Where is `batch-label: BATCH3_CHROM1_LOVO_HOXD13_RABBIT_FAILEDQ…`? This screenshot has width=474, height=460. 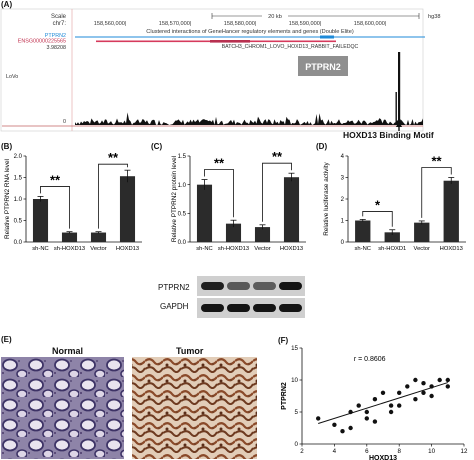
batch-label: BATCH3_CHROM1_LOVO_HOXD13_RABBIT_FAILEDQ… is located at coordinates (290, 47).